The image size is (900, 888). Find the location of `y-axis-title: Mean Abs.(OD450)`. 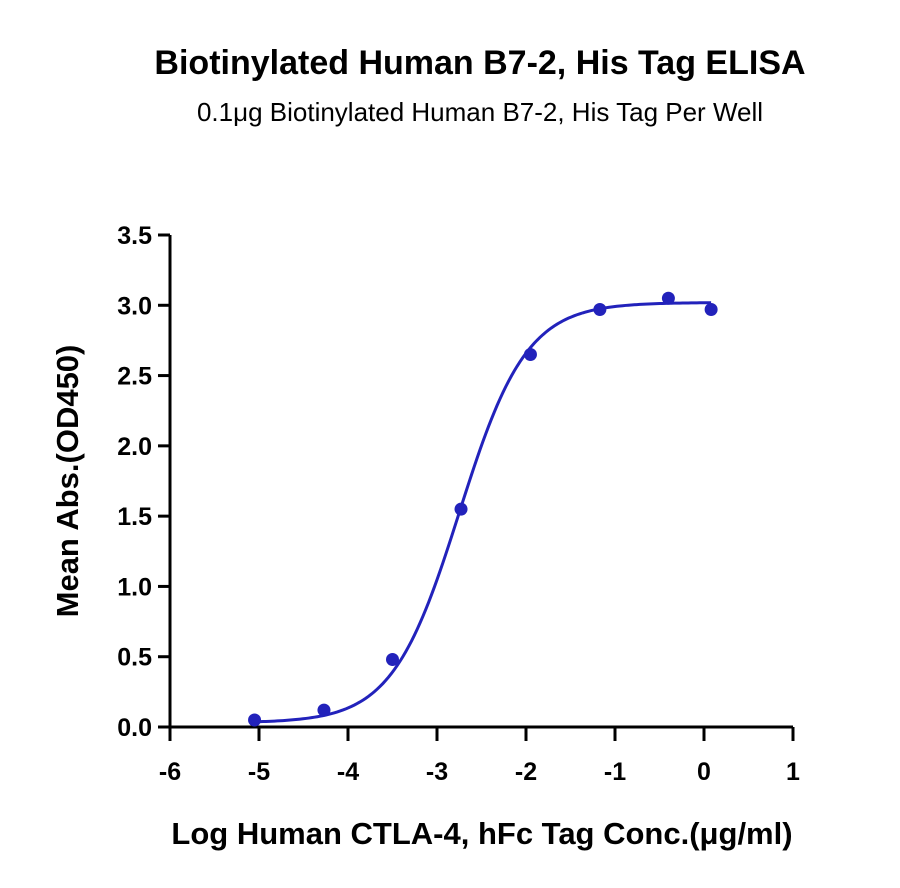

y-axis-title: Mean Abs.(OD450) is located at coordinates (67, 481).